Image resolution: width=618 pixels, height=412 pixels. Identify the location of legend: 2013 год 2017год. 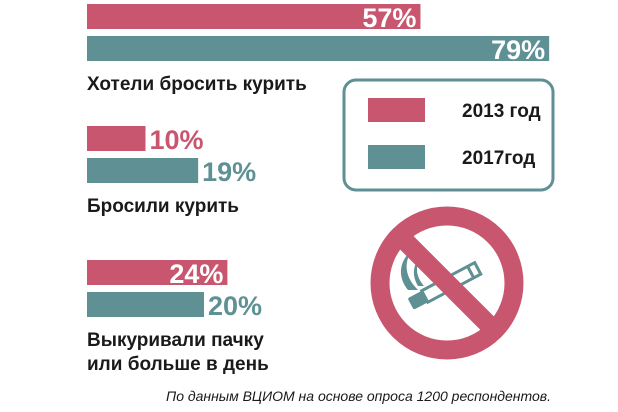
(448, 135).